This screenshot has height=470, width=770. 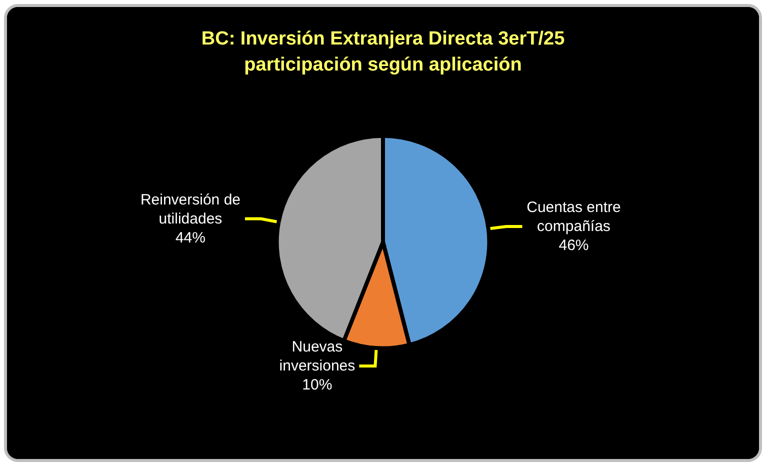 What do you see at coordinates (573, 245) in the screenshot?
I see `data-label: 46%` at bounding box center [573, 245].